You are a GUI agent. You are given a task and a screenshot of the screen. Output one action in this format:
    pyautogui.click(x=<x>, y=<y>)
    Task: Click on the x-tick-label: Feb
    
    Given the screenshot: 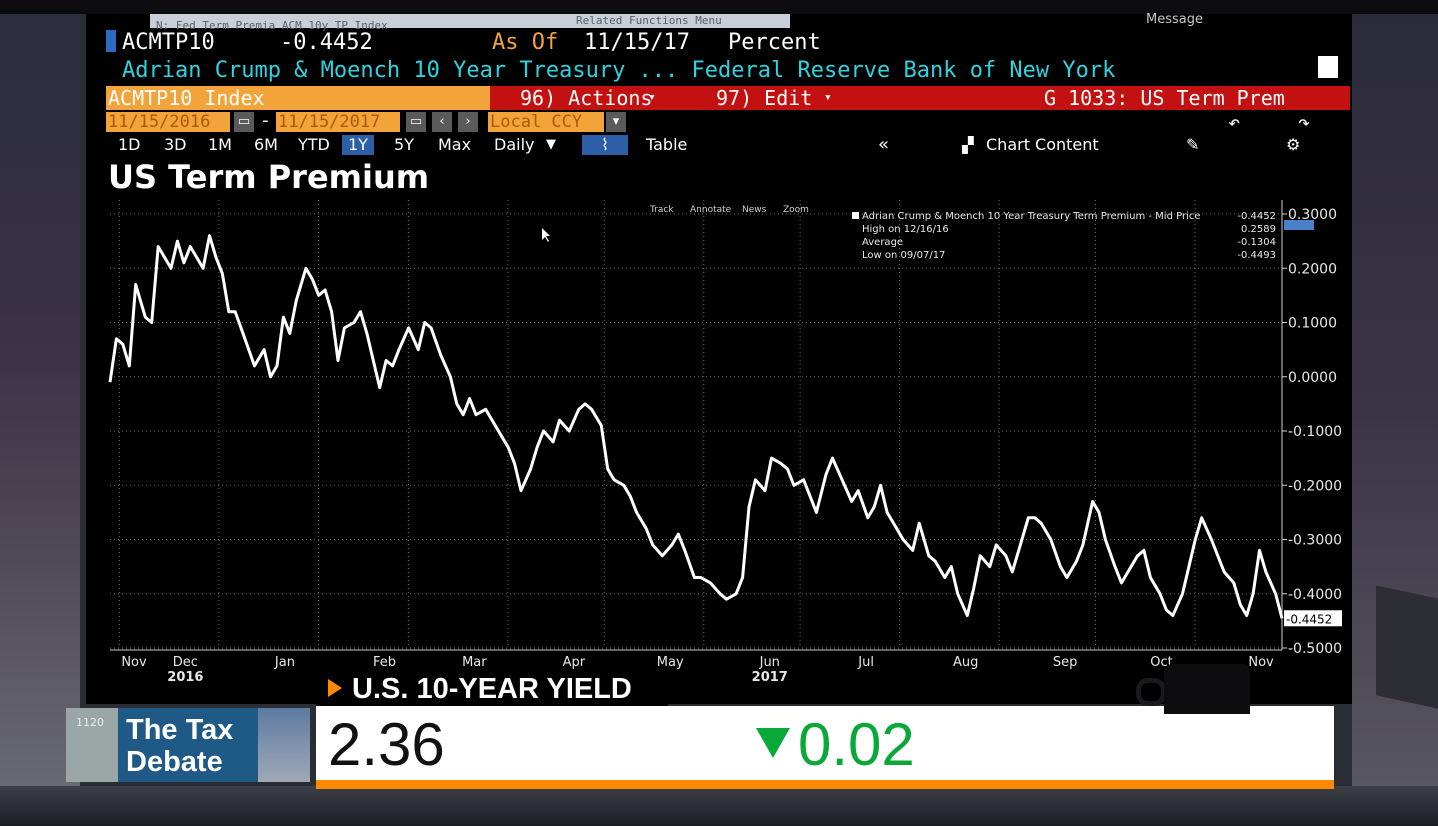 What is the action you would take?
    pyautogui.click(x=384, y=662)
    